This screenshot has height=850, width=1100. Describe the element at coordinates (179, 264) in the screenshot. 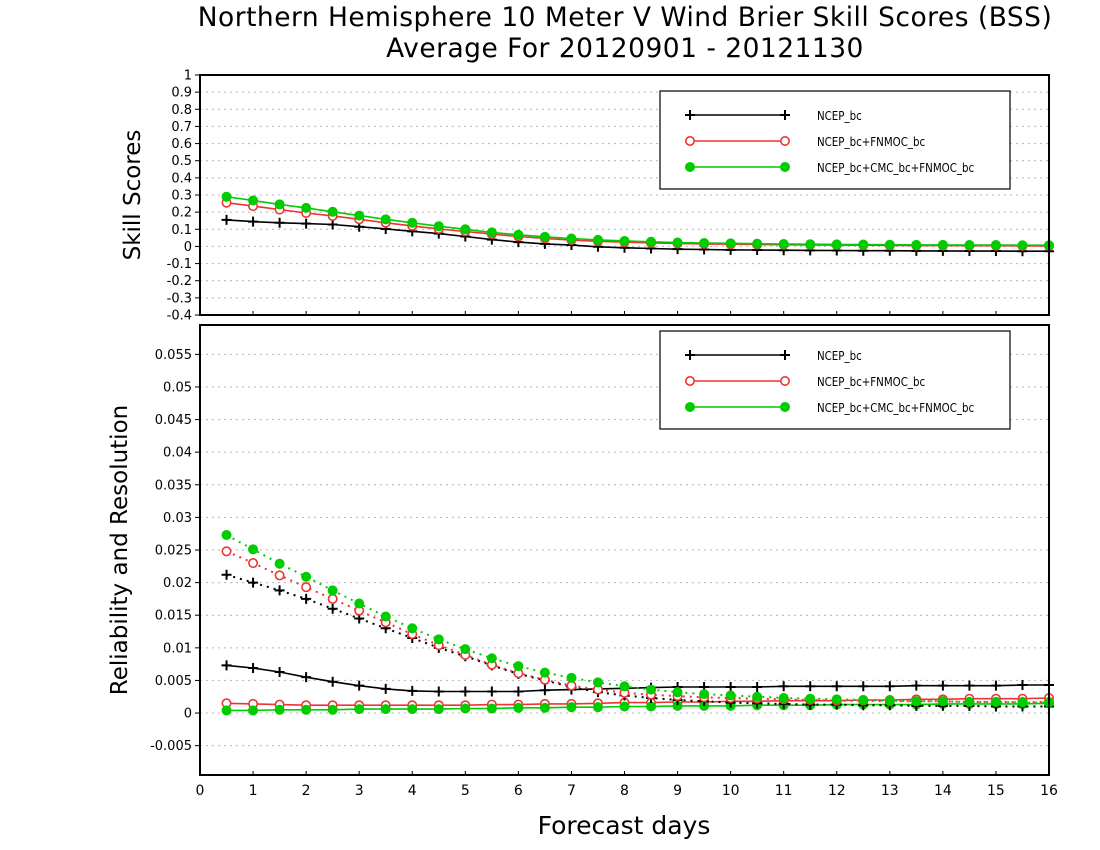

I see `skill-y-tick-label: -0.1` at that location.